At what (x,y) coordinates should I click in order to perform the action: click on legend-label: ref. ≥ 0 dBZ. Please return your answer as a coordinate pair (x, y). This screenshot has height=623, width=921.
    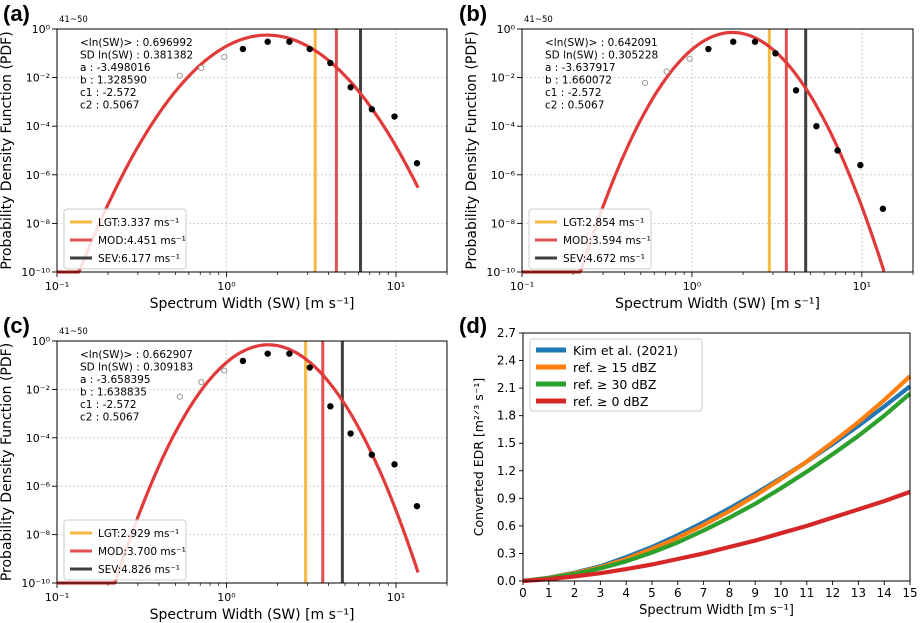
    Looking at the image, I should click on (610, 401).